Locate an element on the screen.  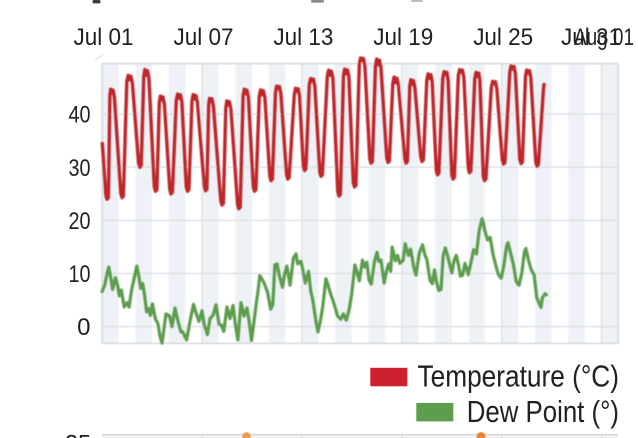
svg-text: Jul 01 is located at coordinates (104, 37).